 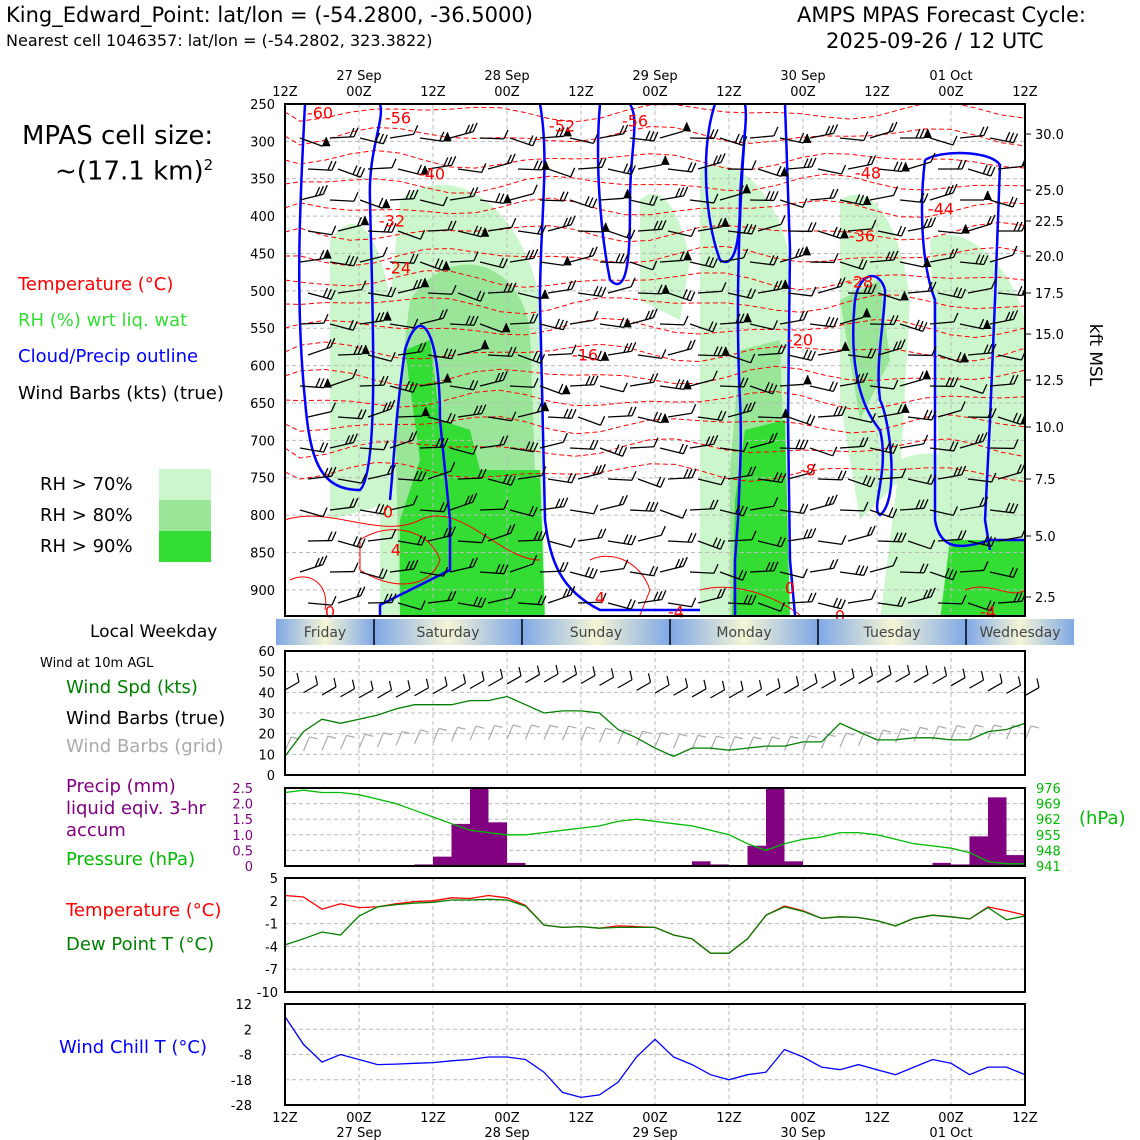 What do you see at coordinates (596, 632) in the screenshot?
I see `weekday-band` at bounding box center [596, 632].